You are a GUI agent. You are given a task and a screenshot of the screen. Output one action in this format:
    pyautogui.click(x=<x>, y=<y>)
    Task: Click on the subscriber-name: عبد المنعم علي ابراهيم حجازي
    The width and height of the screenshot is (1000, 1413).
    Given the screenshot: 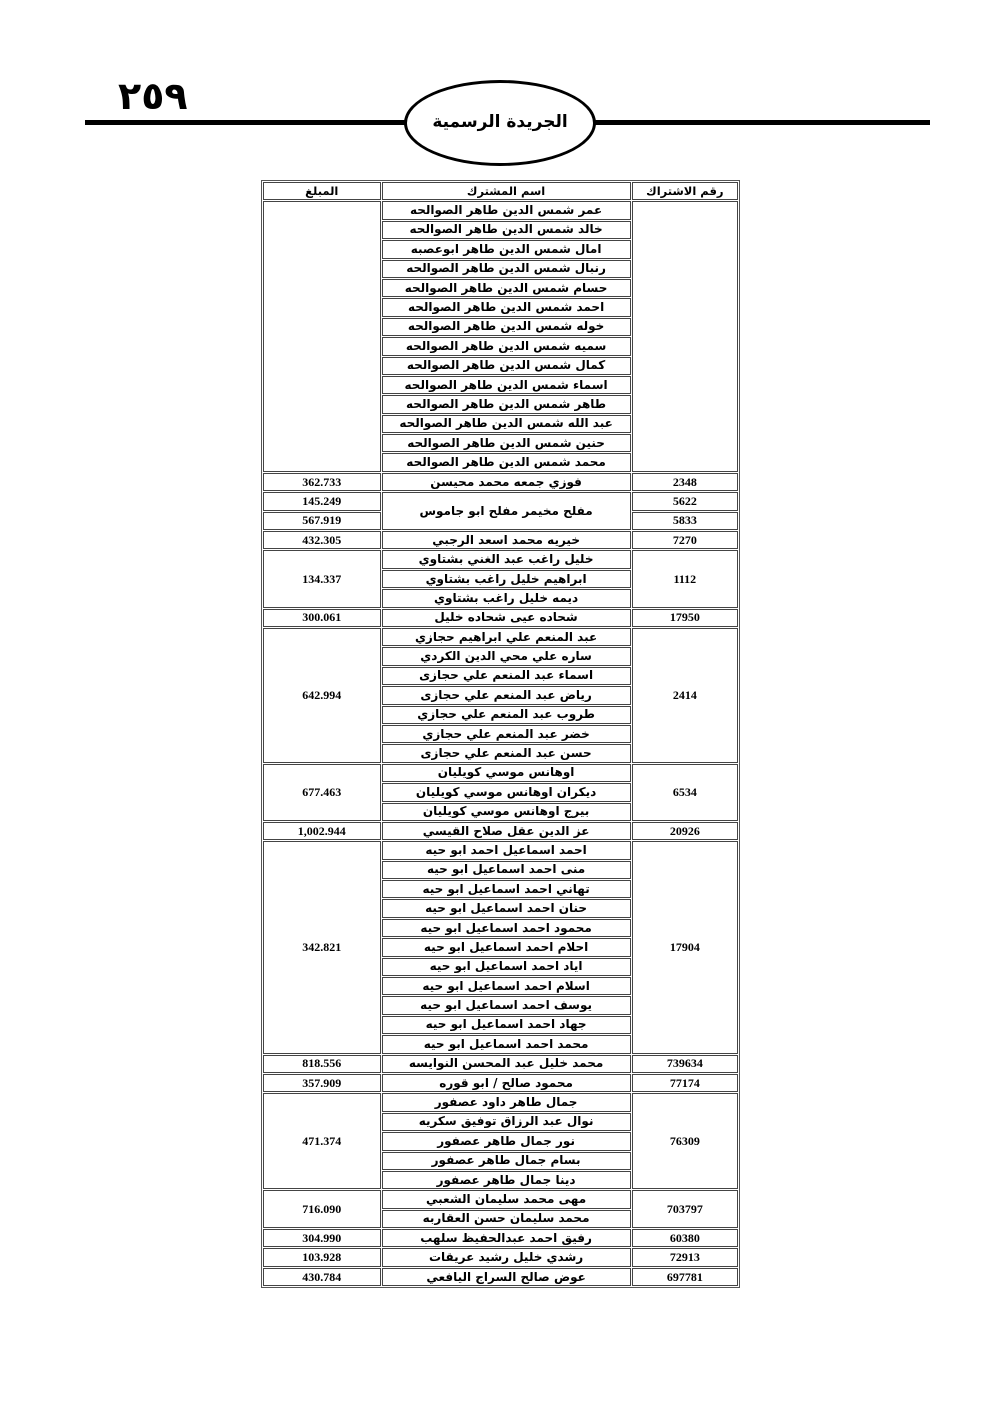 What is the action you would take?
    pyautogui.click(x=506, y=637)
    